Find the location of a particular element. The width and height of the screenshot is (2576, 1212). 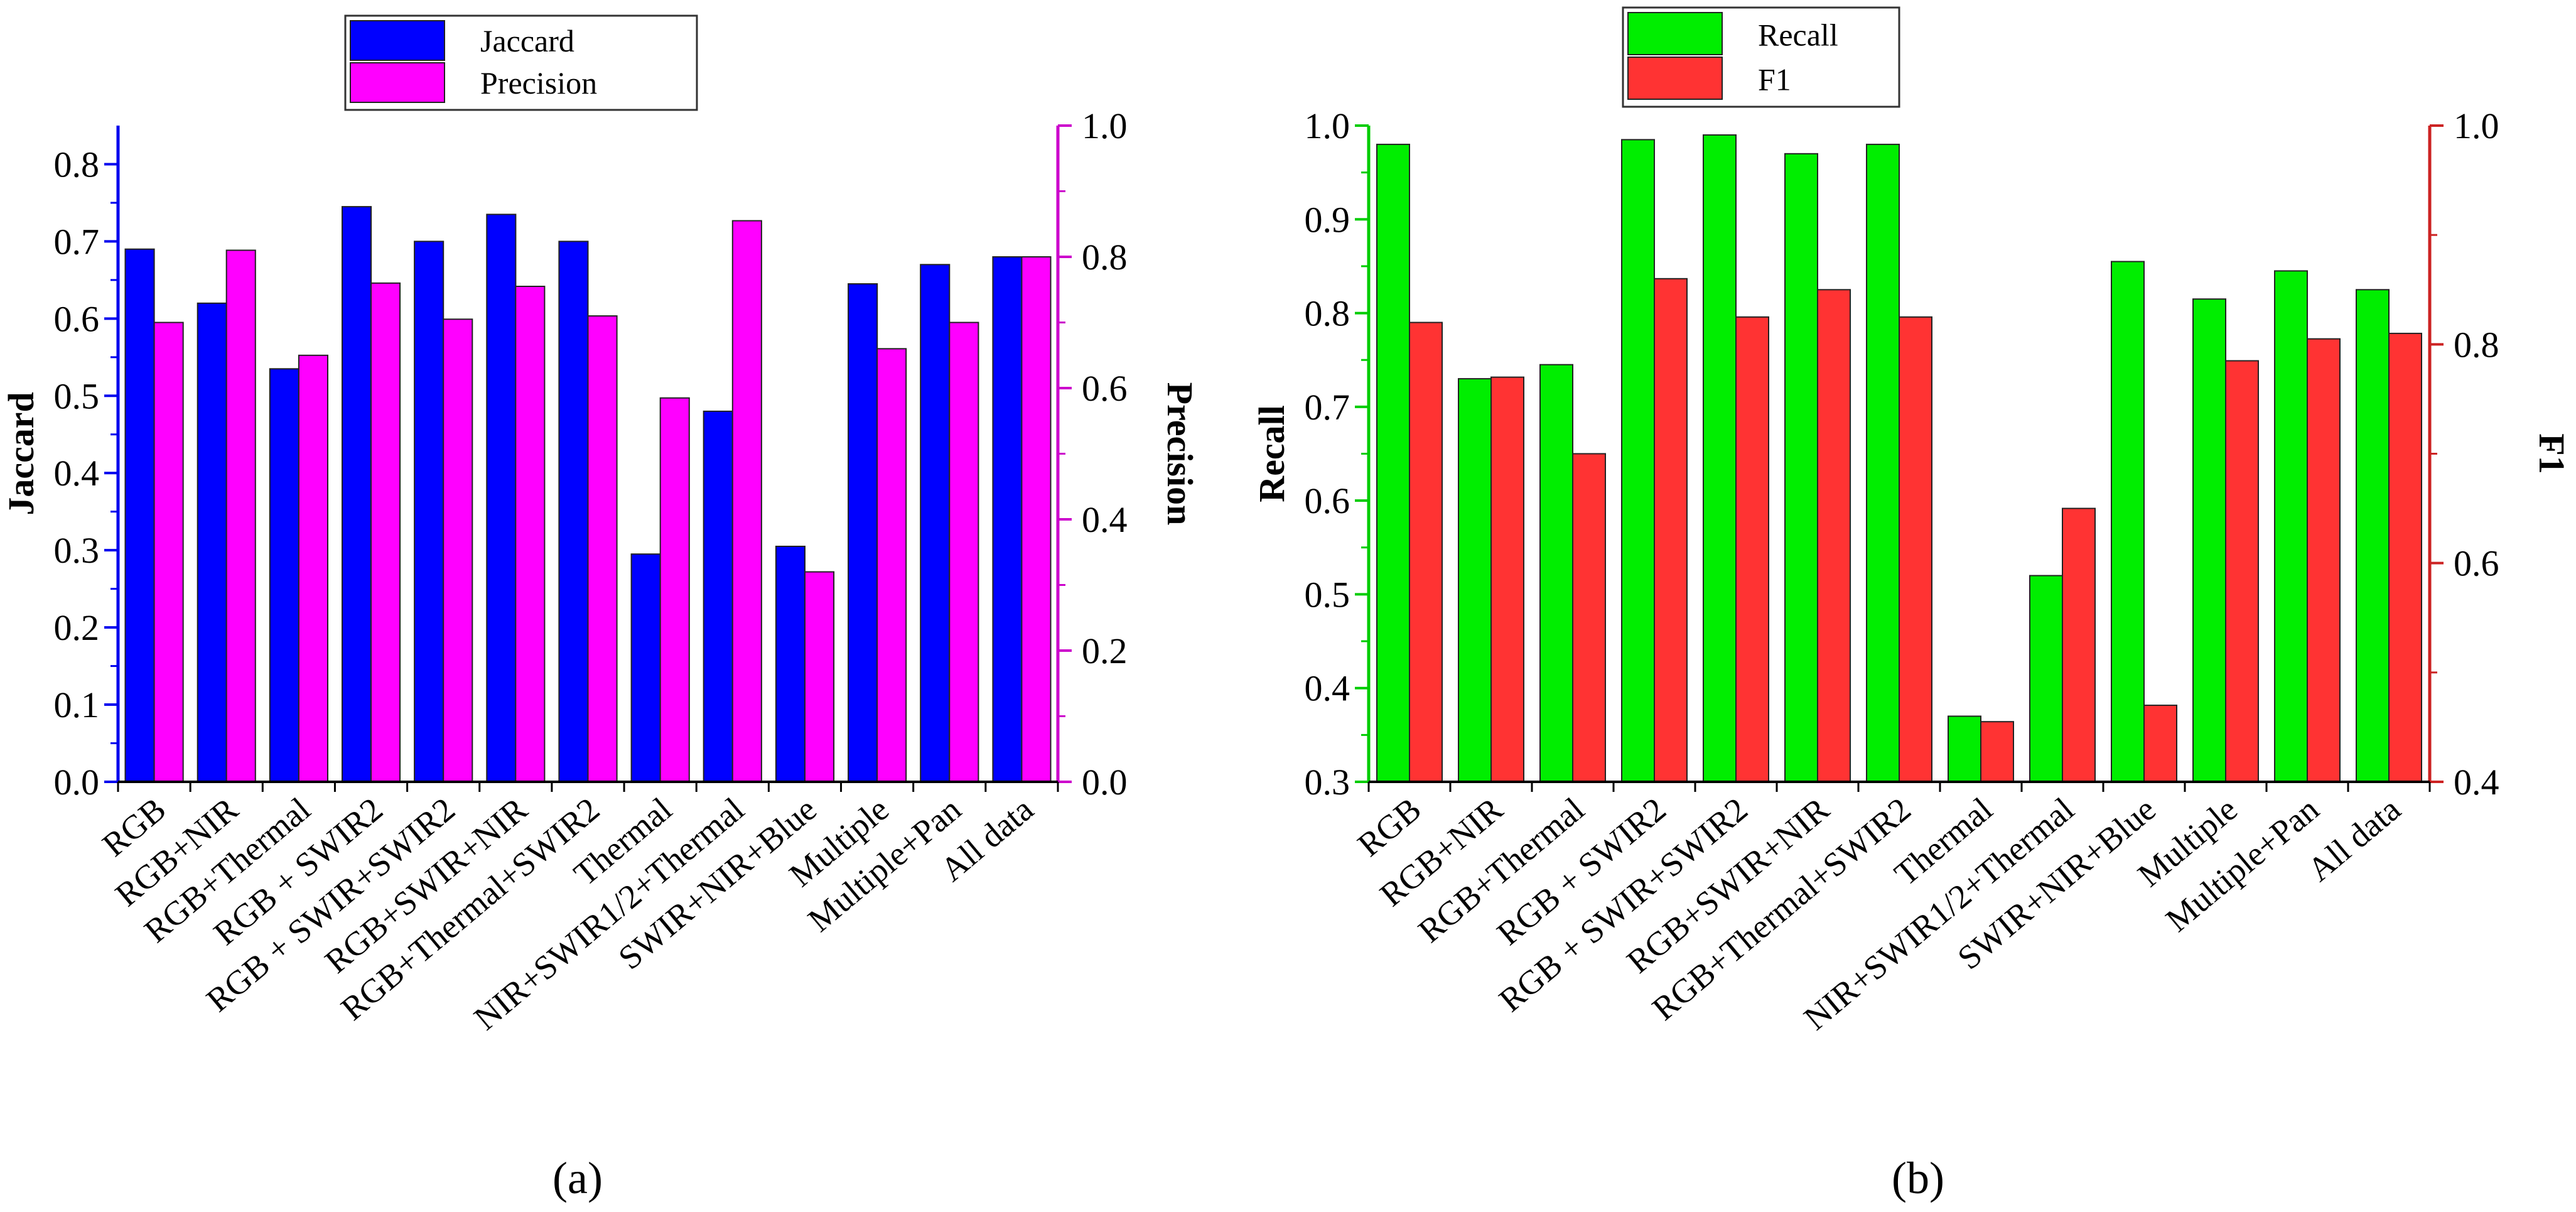

legend-label-f1: F1 is located at coordinates (1774, 79).